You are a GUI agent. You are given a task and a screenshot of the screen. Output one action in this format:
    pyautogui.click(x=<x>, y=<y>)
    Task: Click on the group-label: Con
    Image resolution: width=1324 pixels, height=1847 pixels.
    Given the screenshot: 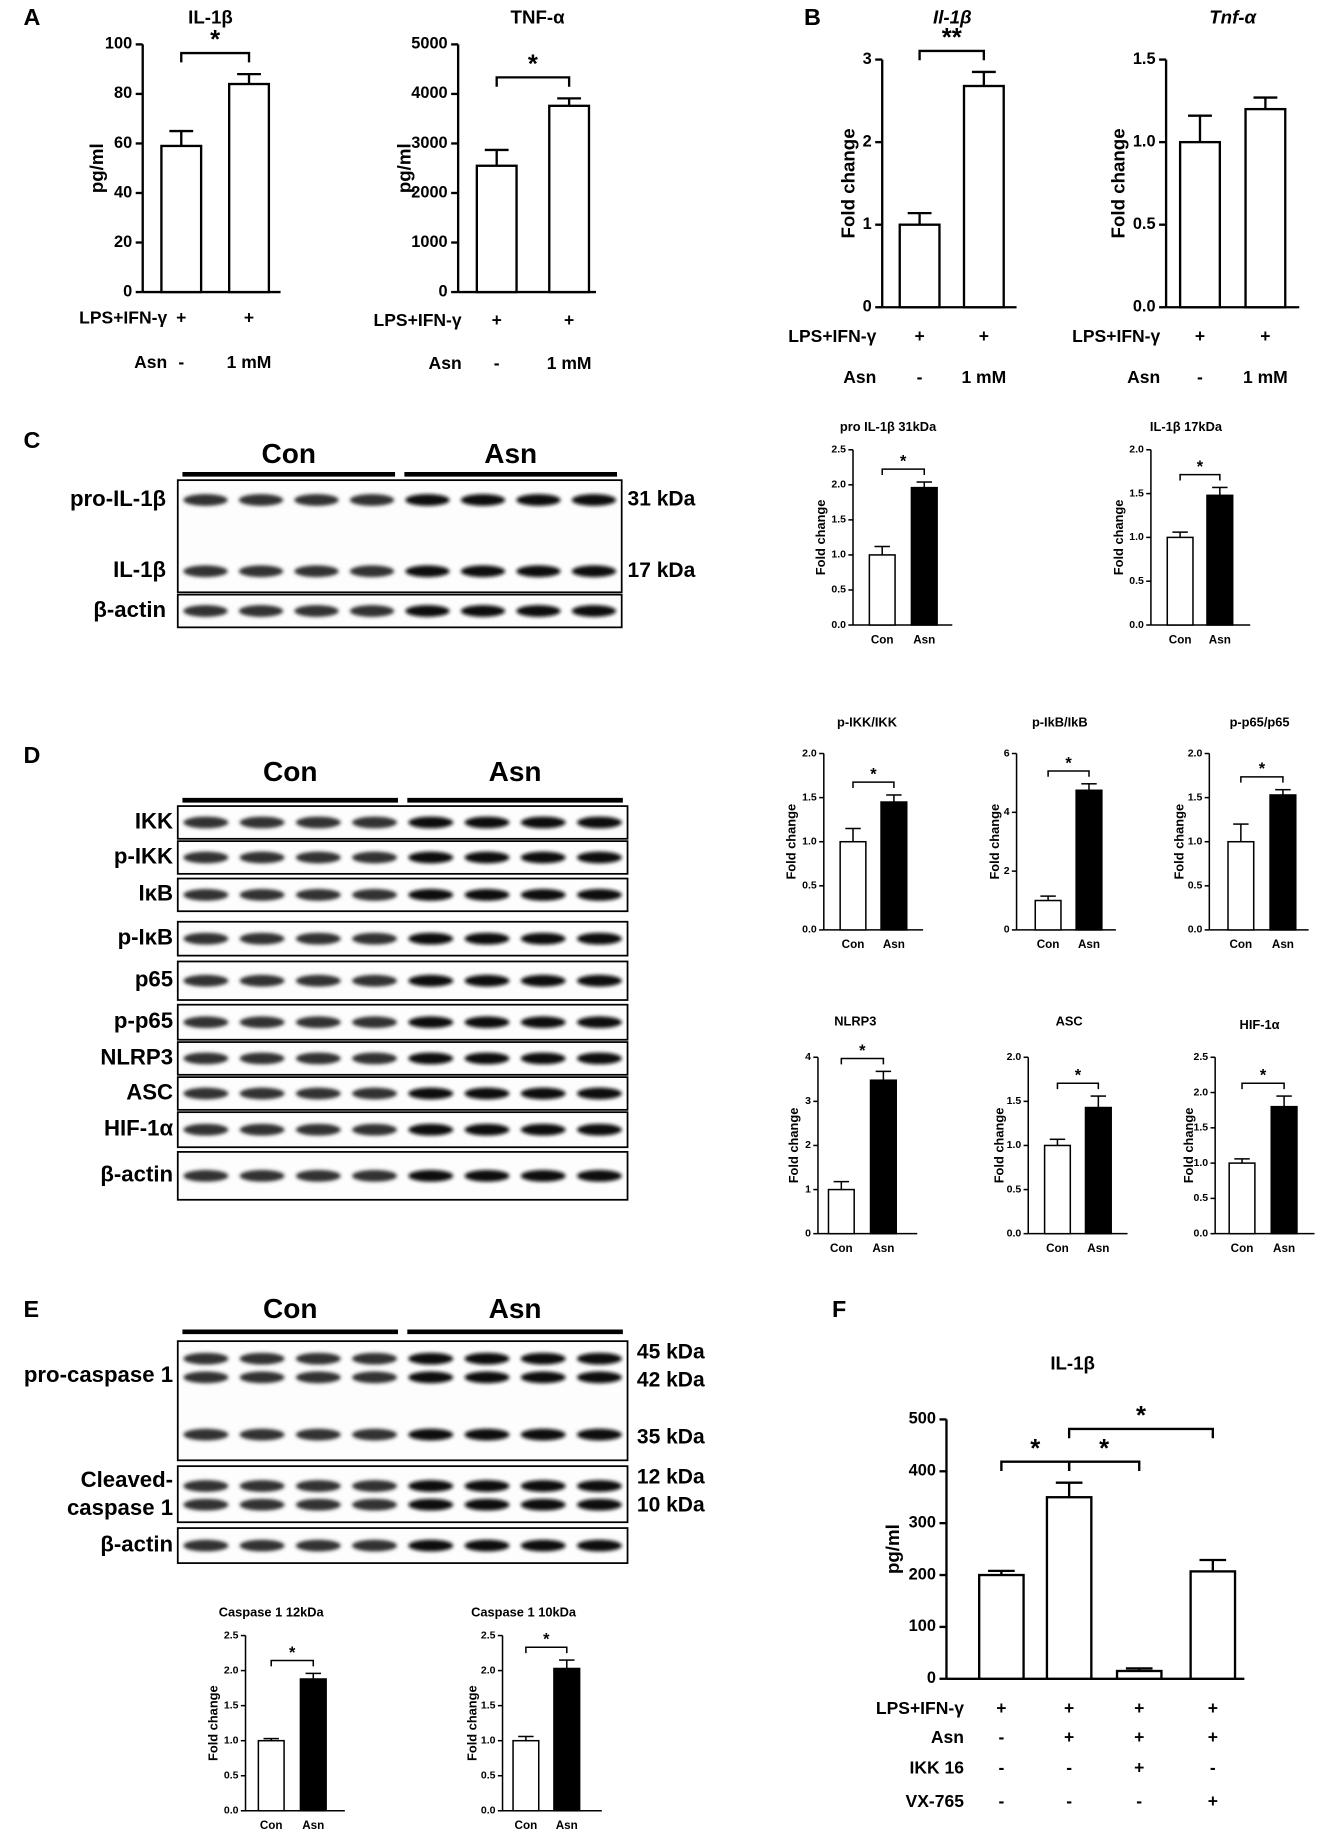 What is the action you would take?
    pyautogui.click(x=290, y=771)
    